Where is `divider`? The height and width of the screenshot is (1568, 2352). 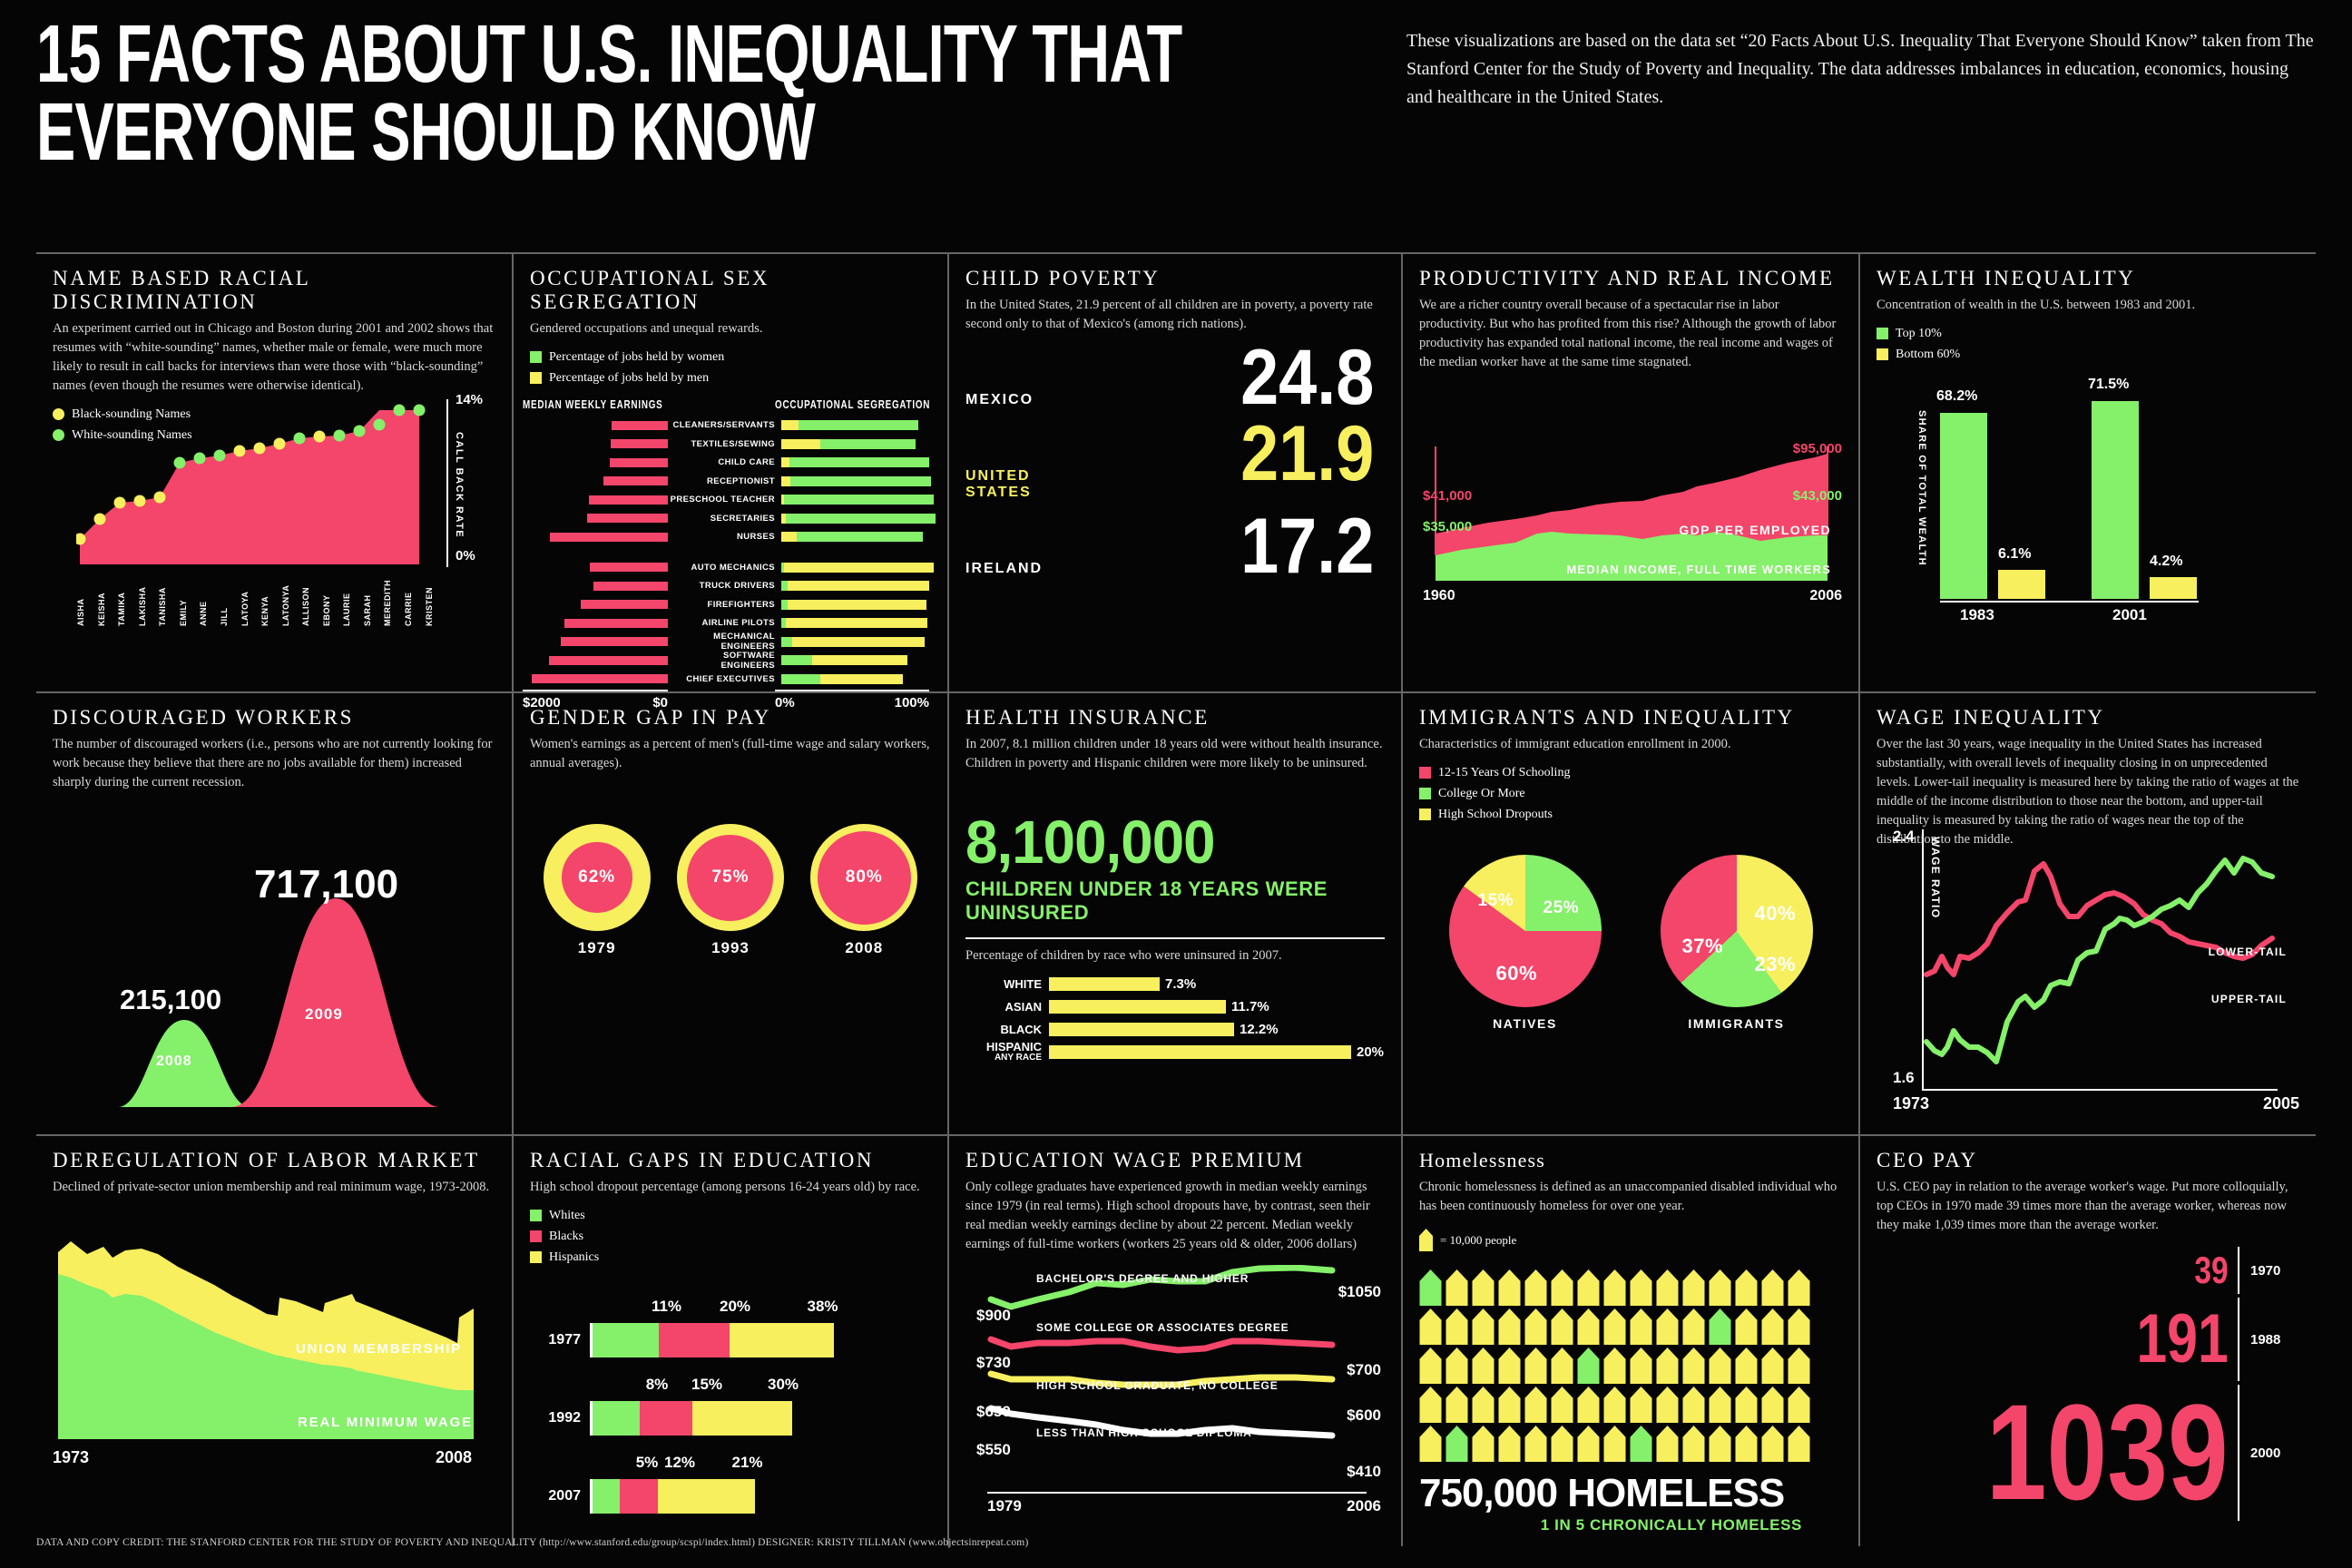 divider is located at coordinates (1175, 938).